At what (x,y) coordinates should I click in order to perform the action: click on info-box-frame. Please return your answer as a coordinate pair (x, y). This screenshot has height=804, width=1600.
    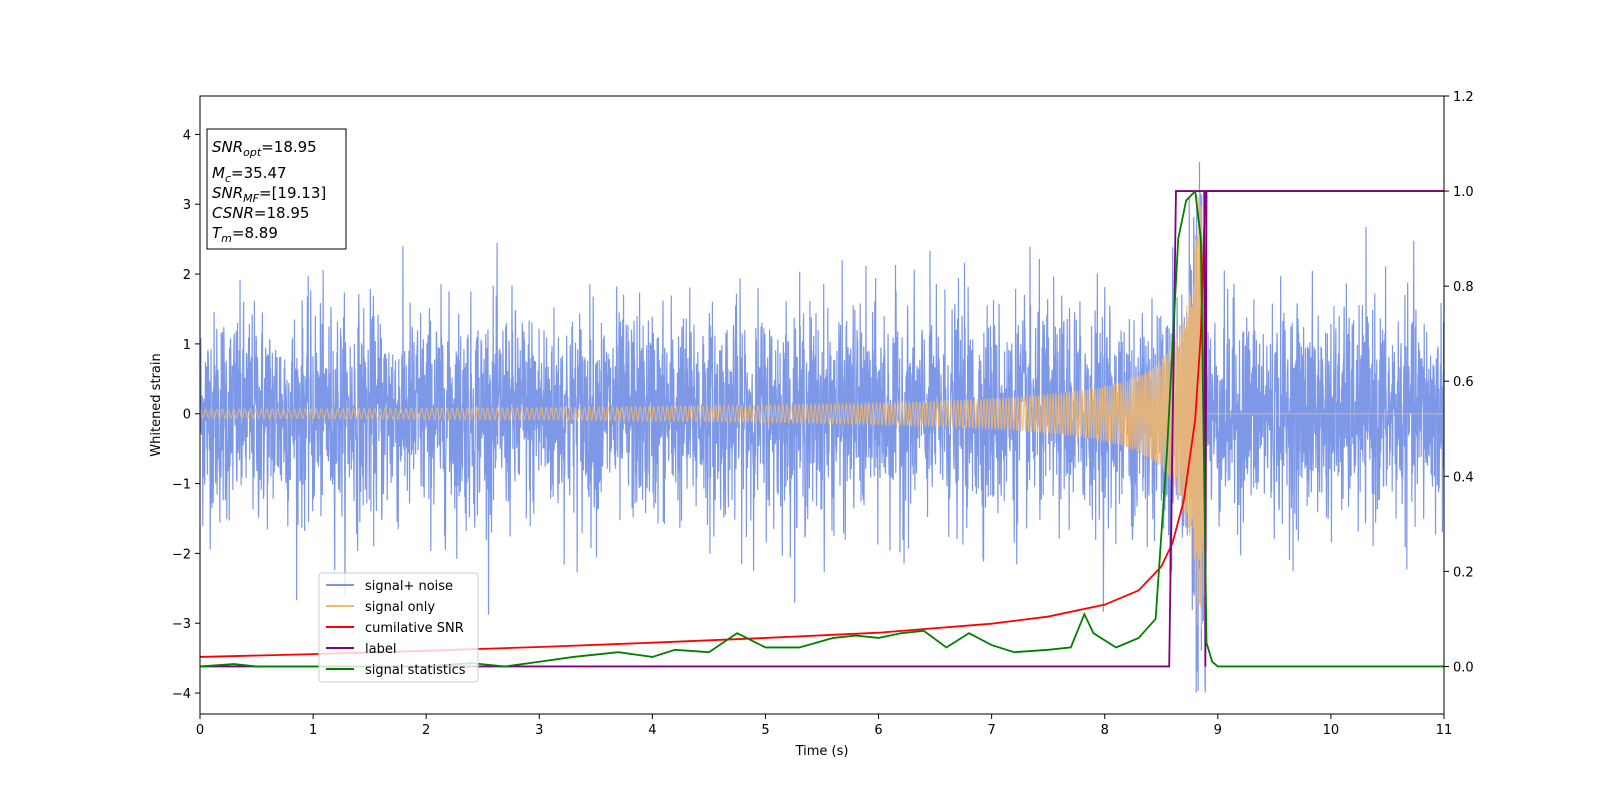
    Looking at the image, I should click on (276, 189).